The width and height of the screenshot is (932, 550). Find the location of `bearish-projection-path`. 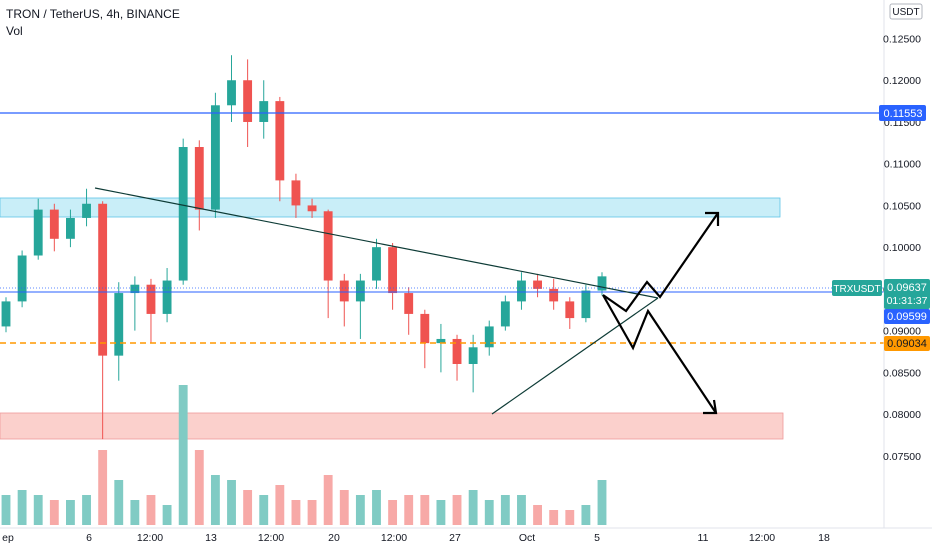

bearish-projection-path is located at coordinates (659, 354).